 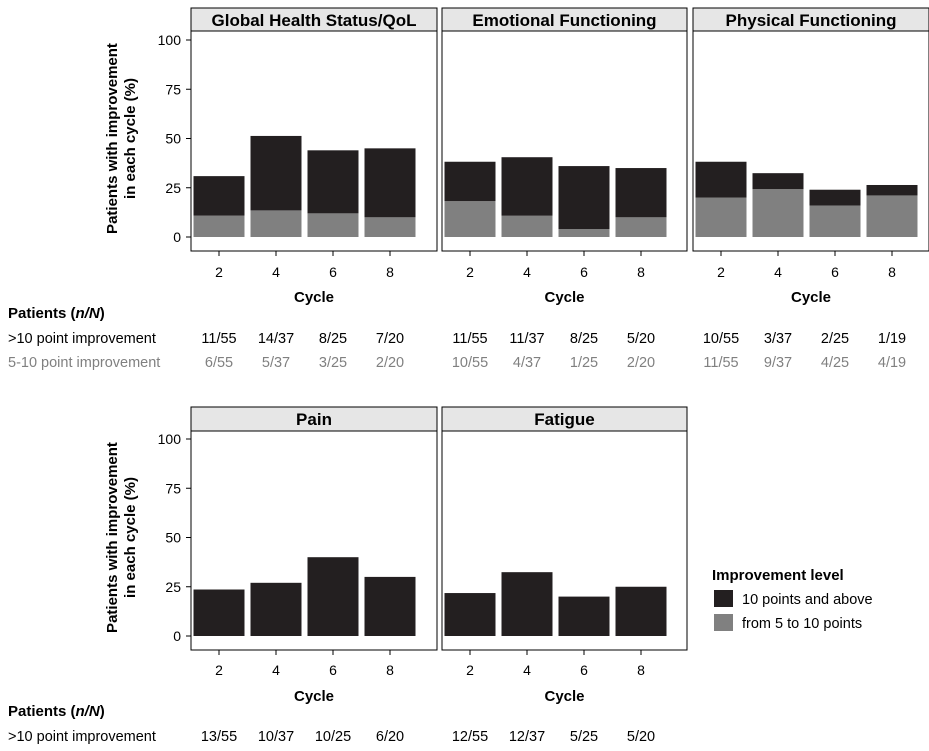 What do you see at coordinates (314, 20) in the screenshot?
I see `panel-title: Global Health Status/QoL` at bounding box center [314, 20].